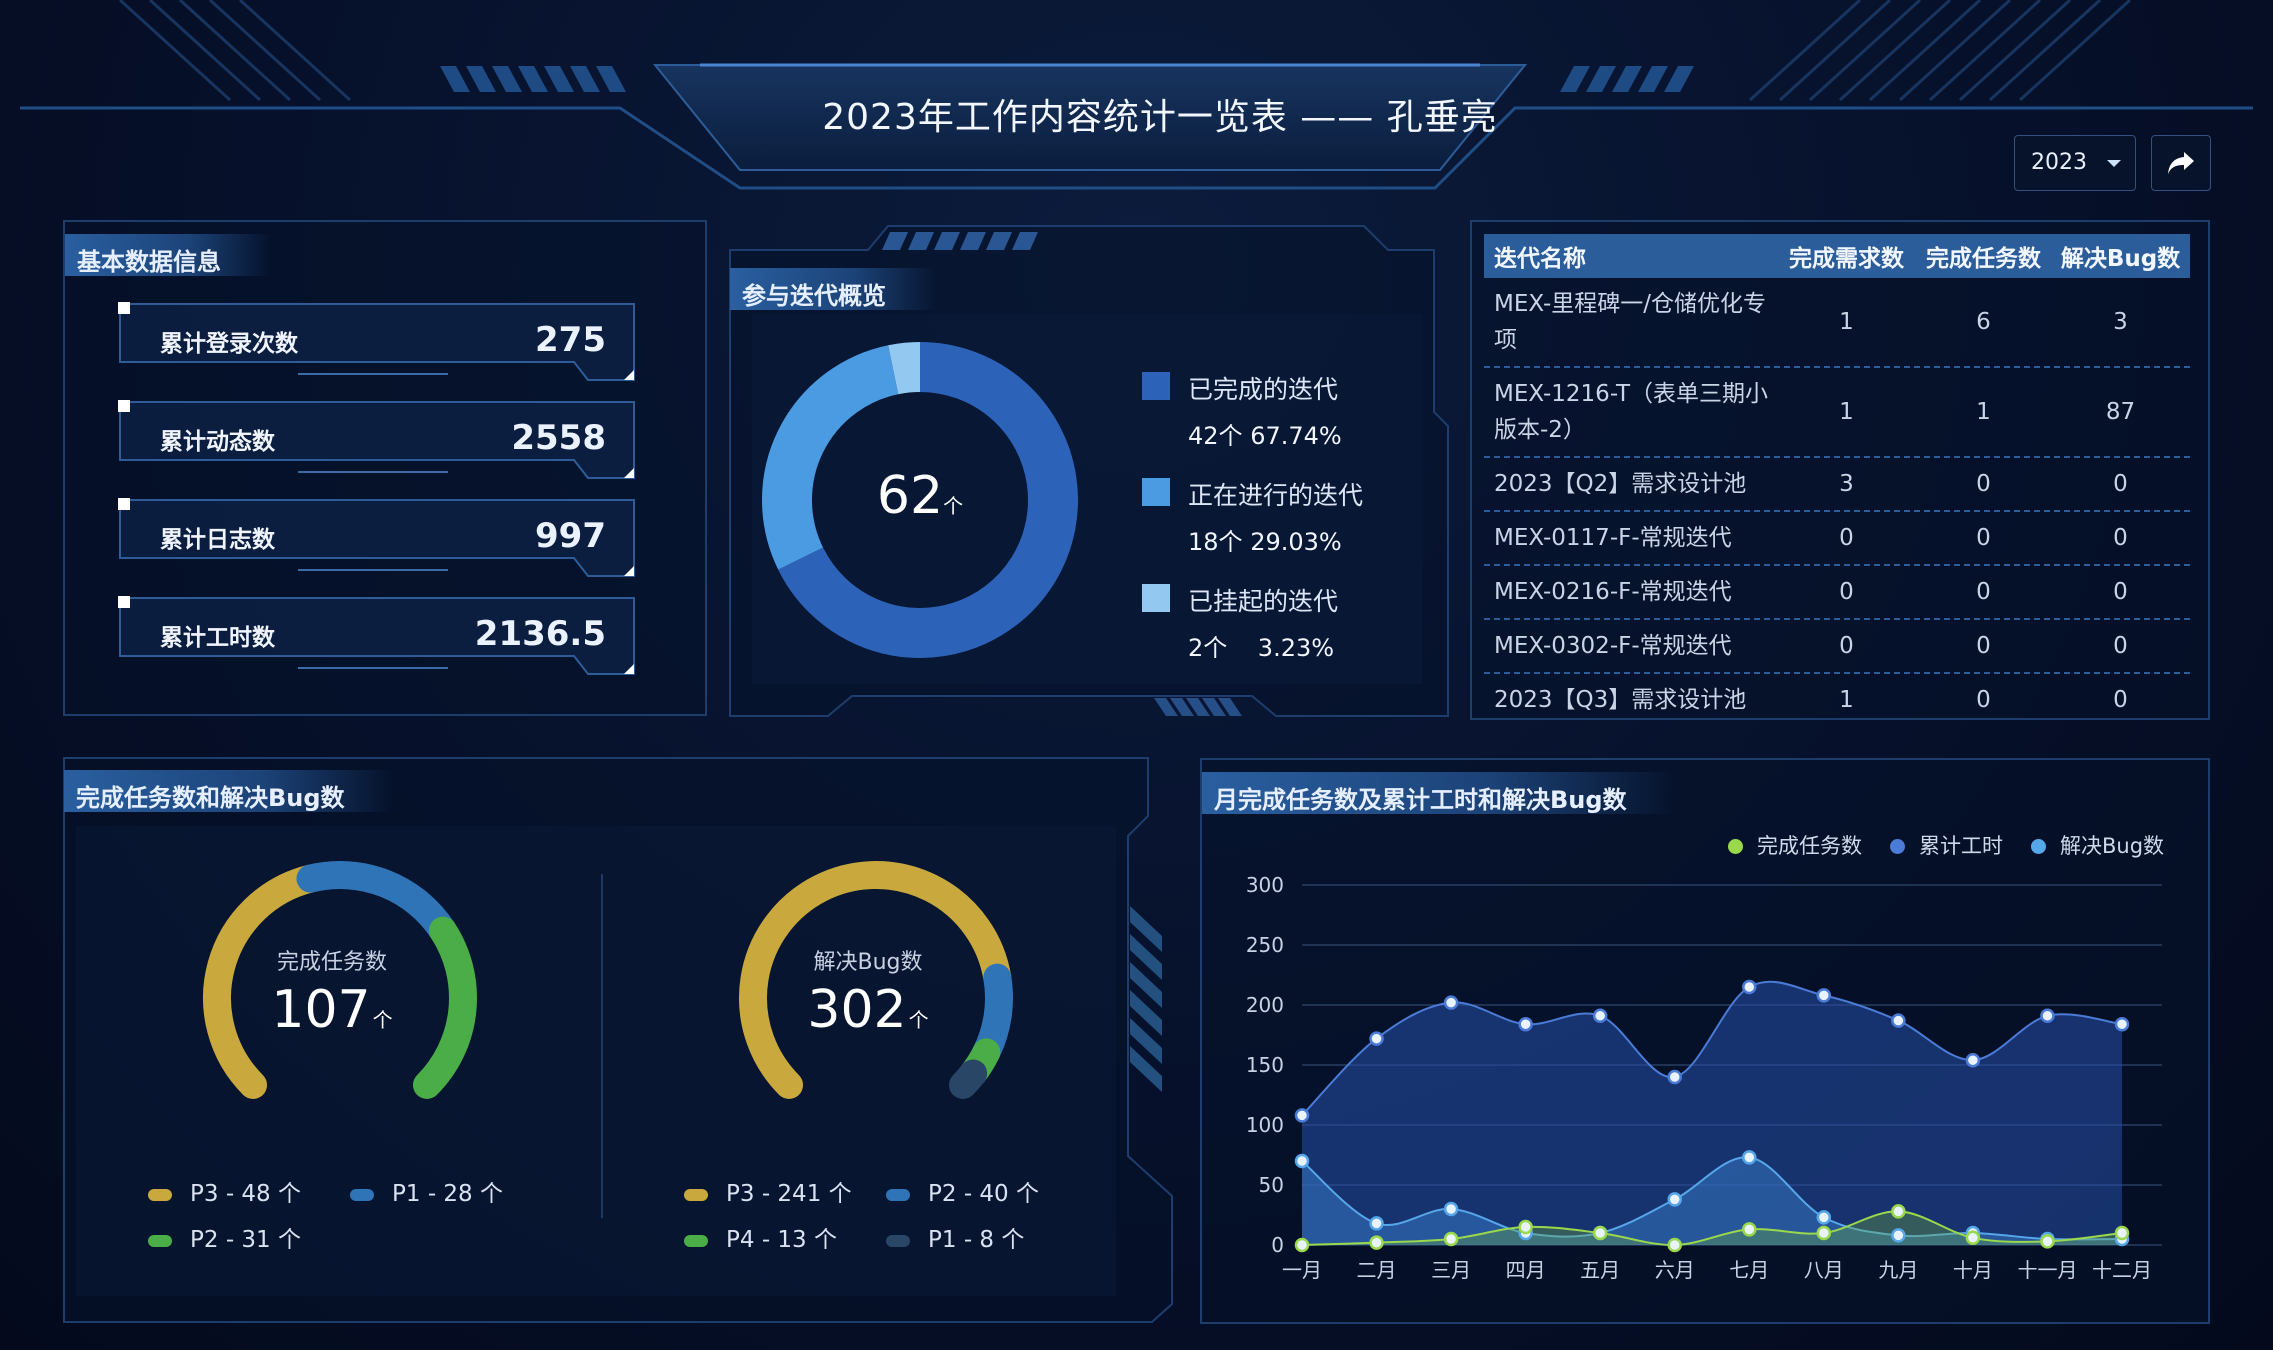  Describe the element at coordinates (1749, 1270) in the screenshot. I see `x-tick-label: 七月` at that location.